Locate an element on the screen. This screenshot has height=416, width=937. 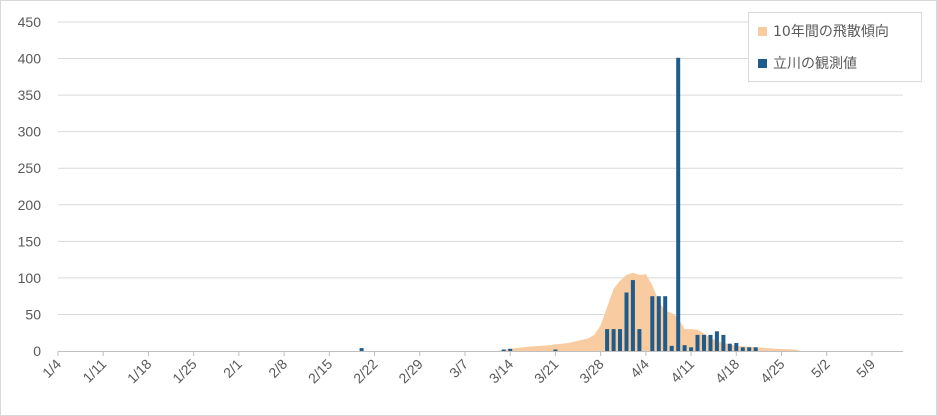
y-axis-labels: 0 50 100 150 200 250 300 350 400 450 is located at coordinates (30, 186).